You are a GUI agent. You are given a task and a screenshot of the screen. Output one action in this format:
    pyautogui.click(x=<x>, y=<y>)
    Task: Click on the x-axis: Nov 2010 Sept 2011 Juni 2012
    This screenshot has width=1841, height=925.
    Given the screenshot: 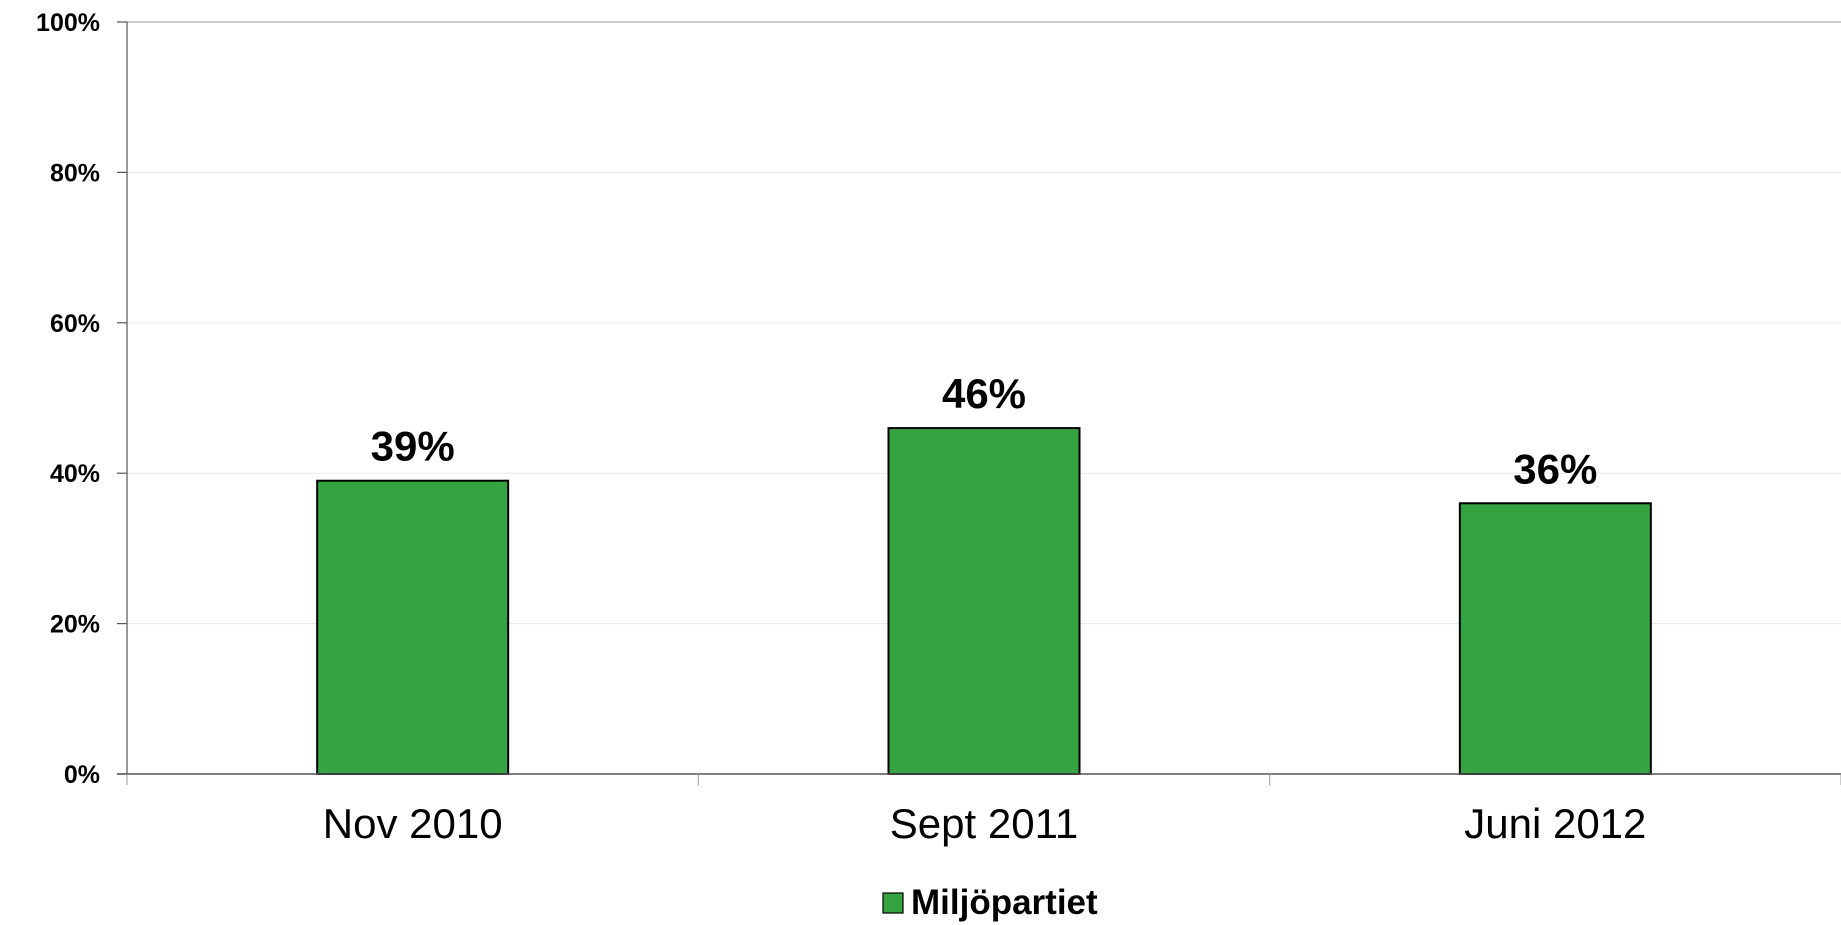 What is the action you would take?
    pyautogui.click(x=979, y=810)
    